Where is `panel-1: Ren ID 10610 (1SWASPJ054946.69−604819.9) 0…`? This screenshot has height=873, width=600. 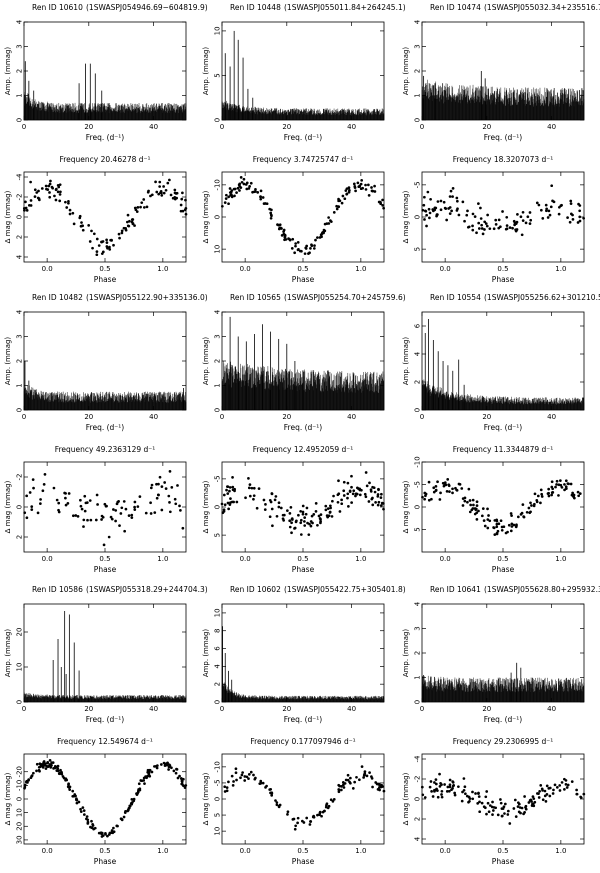 panel-1: Ren ID 10610 (1SWASPJ054946.69−604819.9) 0… is located at coordinates (106, 143).